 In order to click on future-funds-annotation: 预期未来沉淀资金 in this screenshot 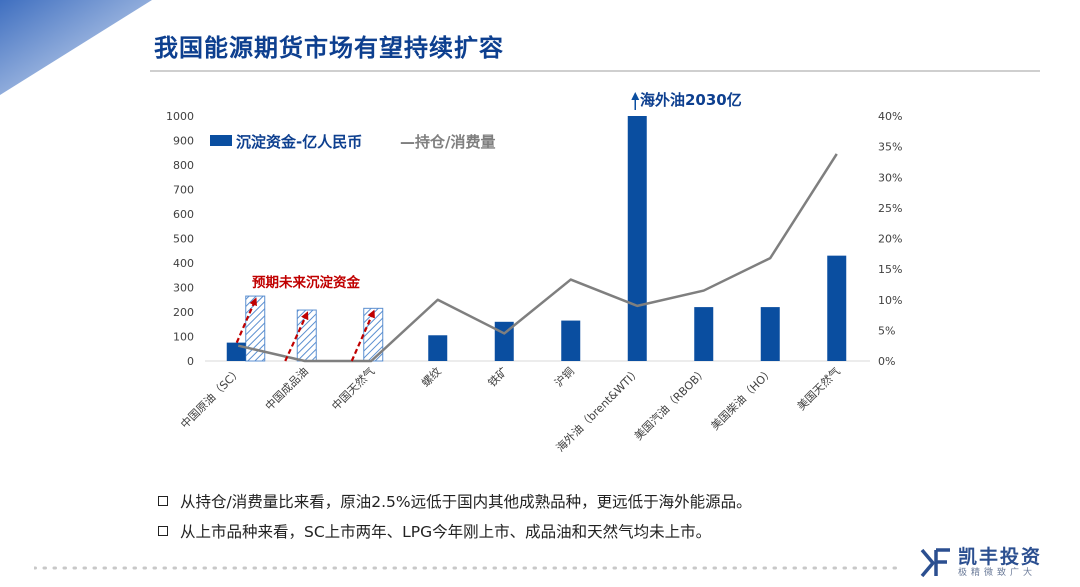, I will do `click(306, 282)`.